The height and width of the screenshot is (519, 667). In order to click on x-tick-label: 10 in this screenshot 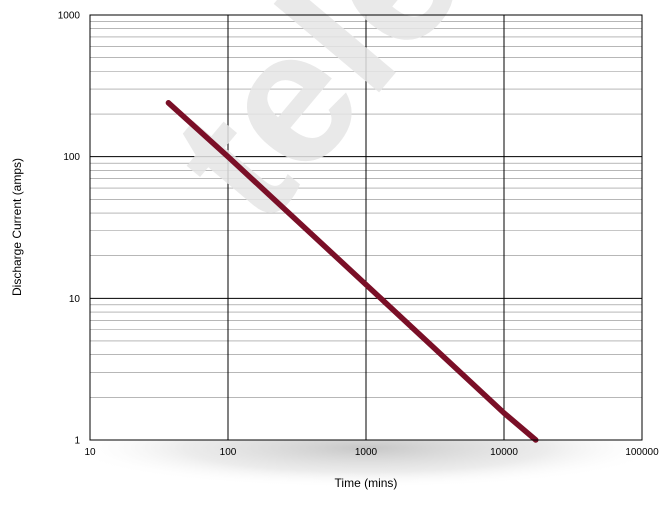, I will do `click(90, 452)`.